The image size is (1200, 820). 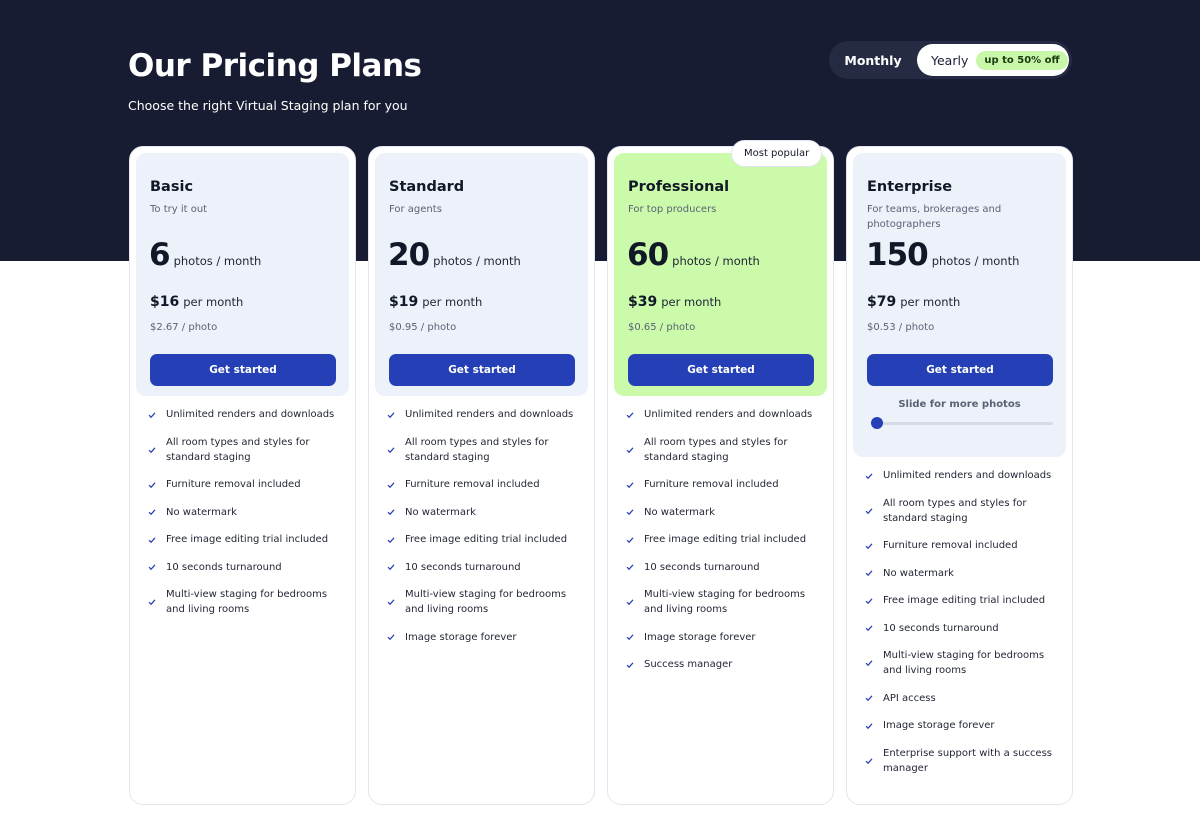 What do you see at coordinates (205, 255) in the screenshot?
I see `photos-per-month: 6 photos / month` at bounding box center [205, 255].